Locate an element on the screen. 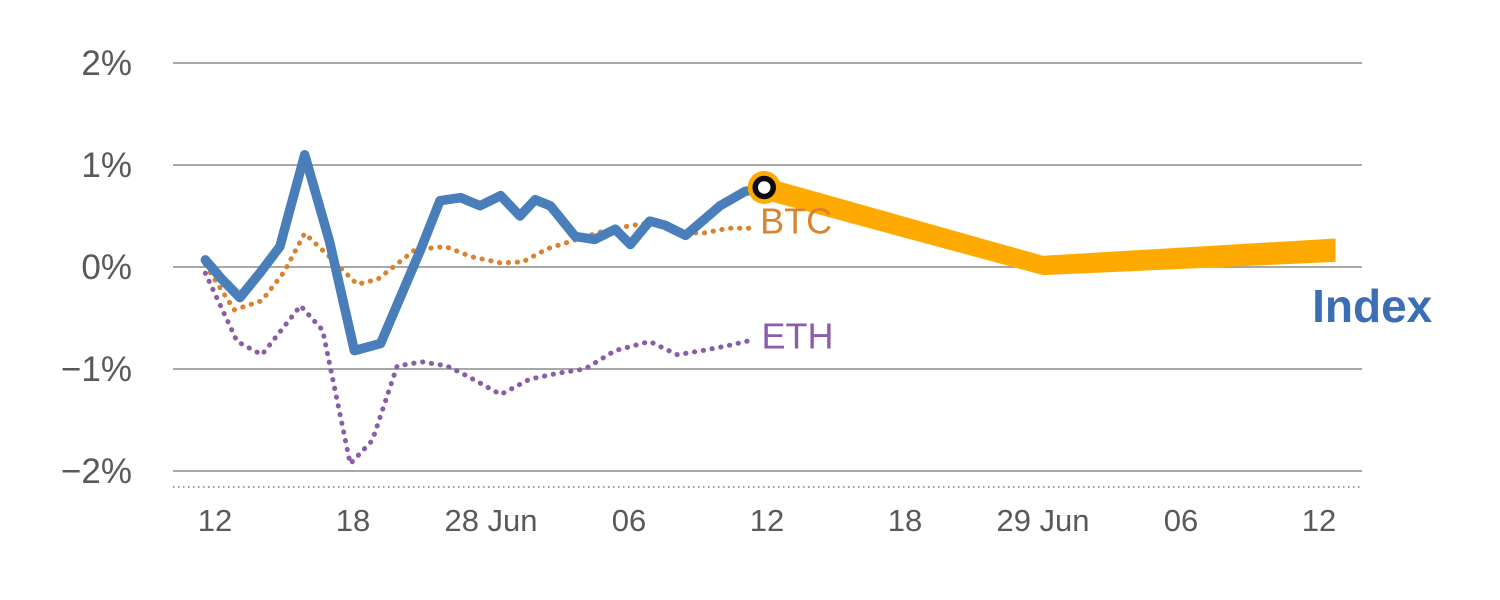  forecast-band is located at coordinates (1050, 226).